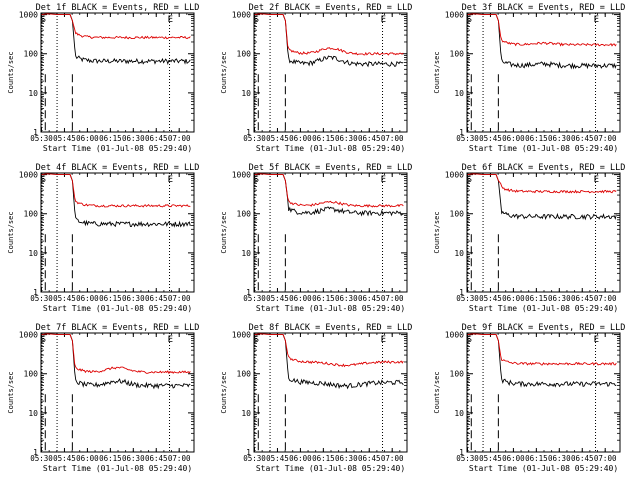 This screenshot has width=640, height=480. What do you see at coordinates (118, 328) in the screenshot?
I see `chart-title: Det 7f BLACK = Events, RED = LLD` at bounding box center [118, 328].